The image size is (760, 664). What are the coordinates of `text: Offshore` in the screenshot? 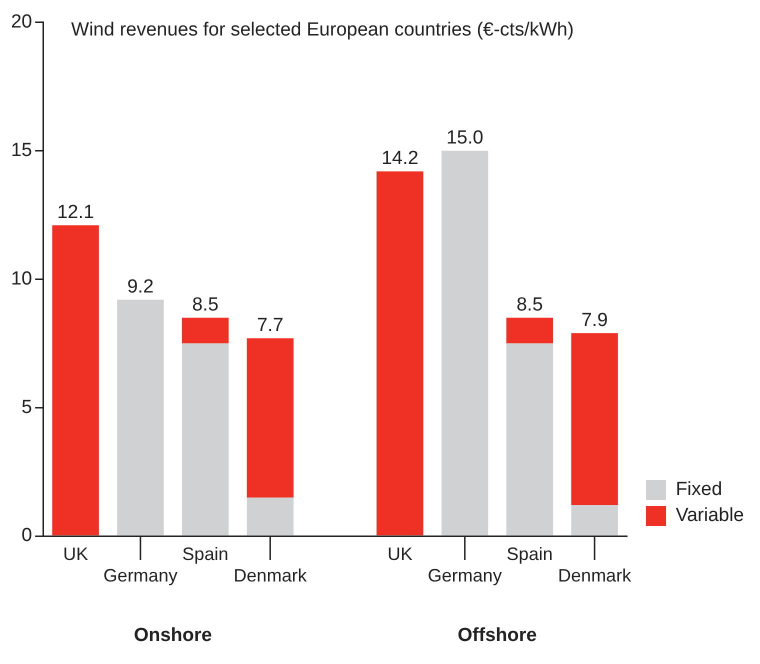 It's located at (497, 635).